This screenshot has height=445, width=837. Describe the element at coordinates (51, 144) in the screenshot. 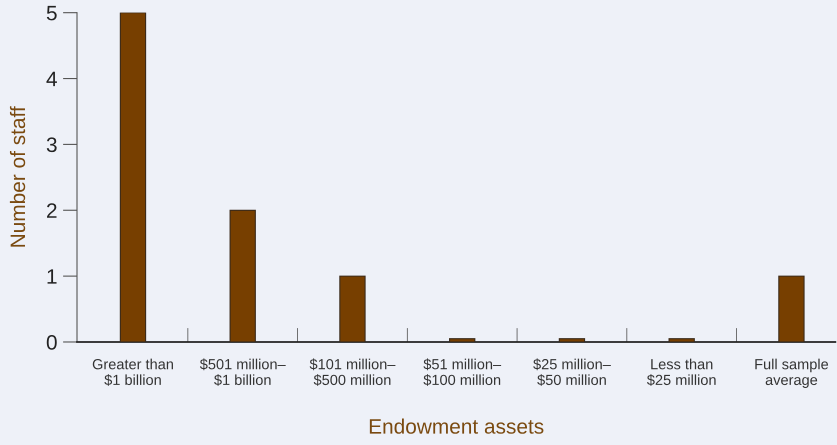

I see `y-tick-label: 3` at that location.